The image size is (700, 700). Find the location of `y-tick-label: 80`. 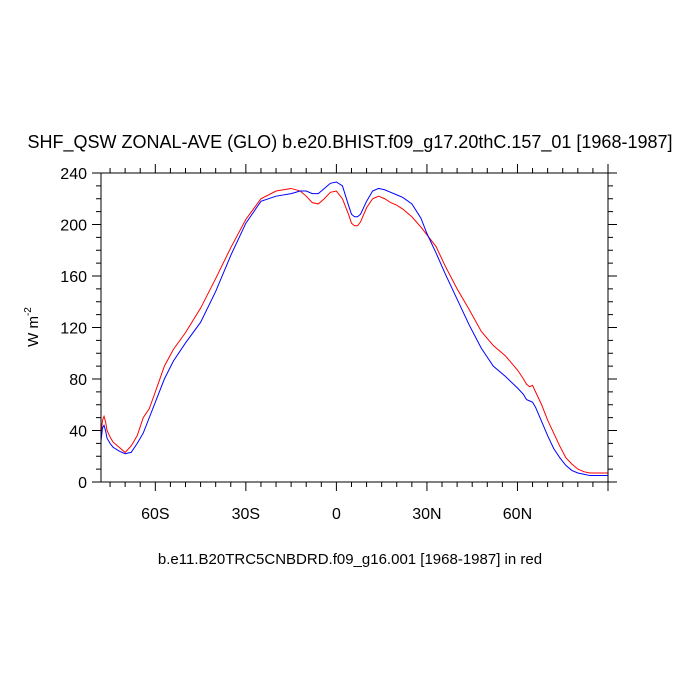

y-tick-label: 80 is located at coordinates (78, 380).